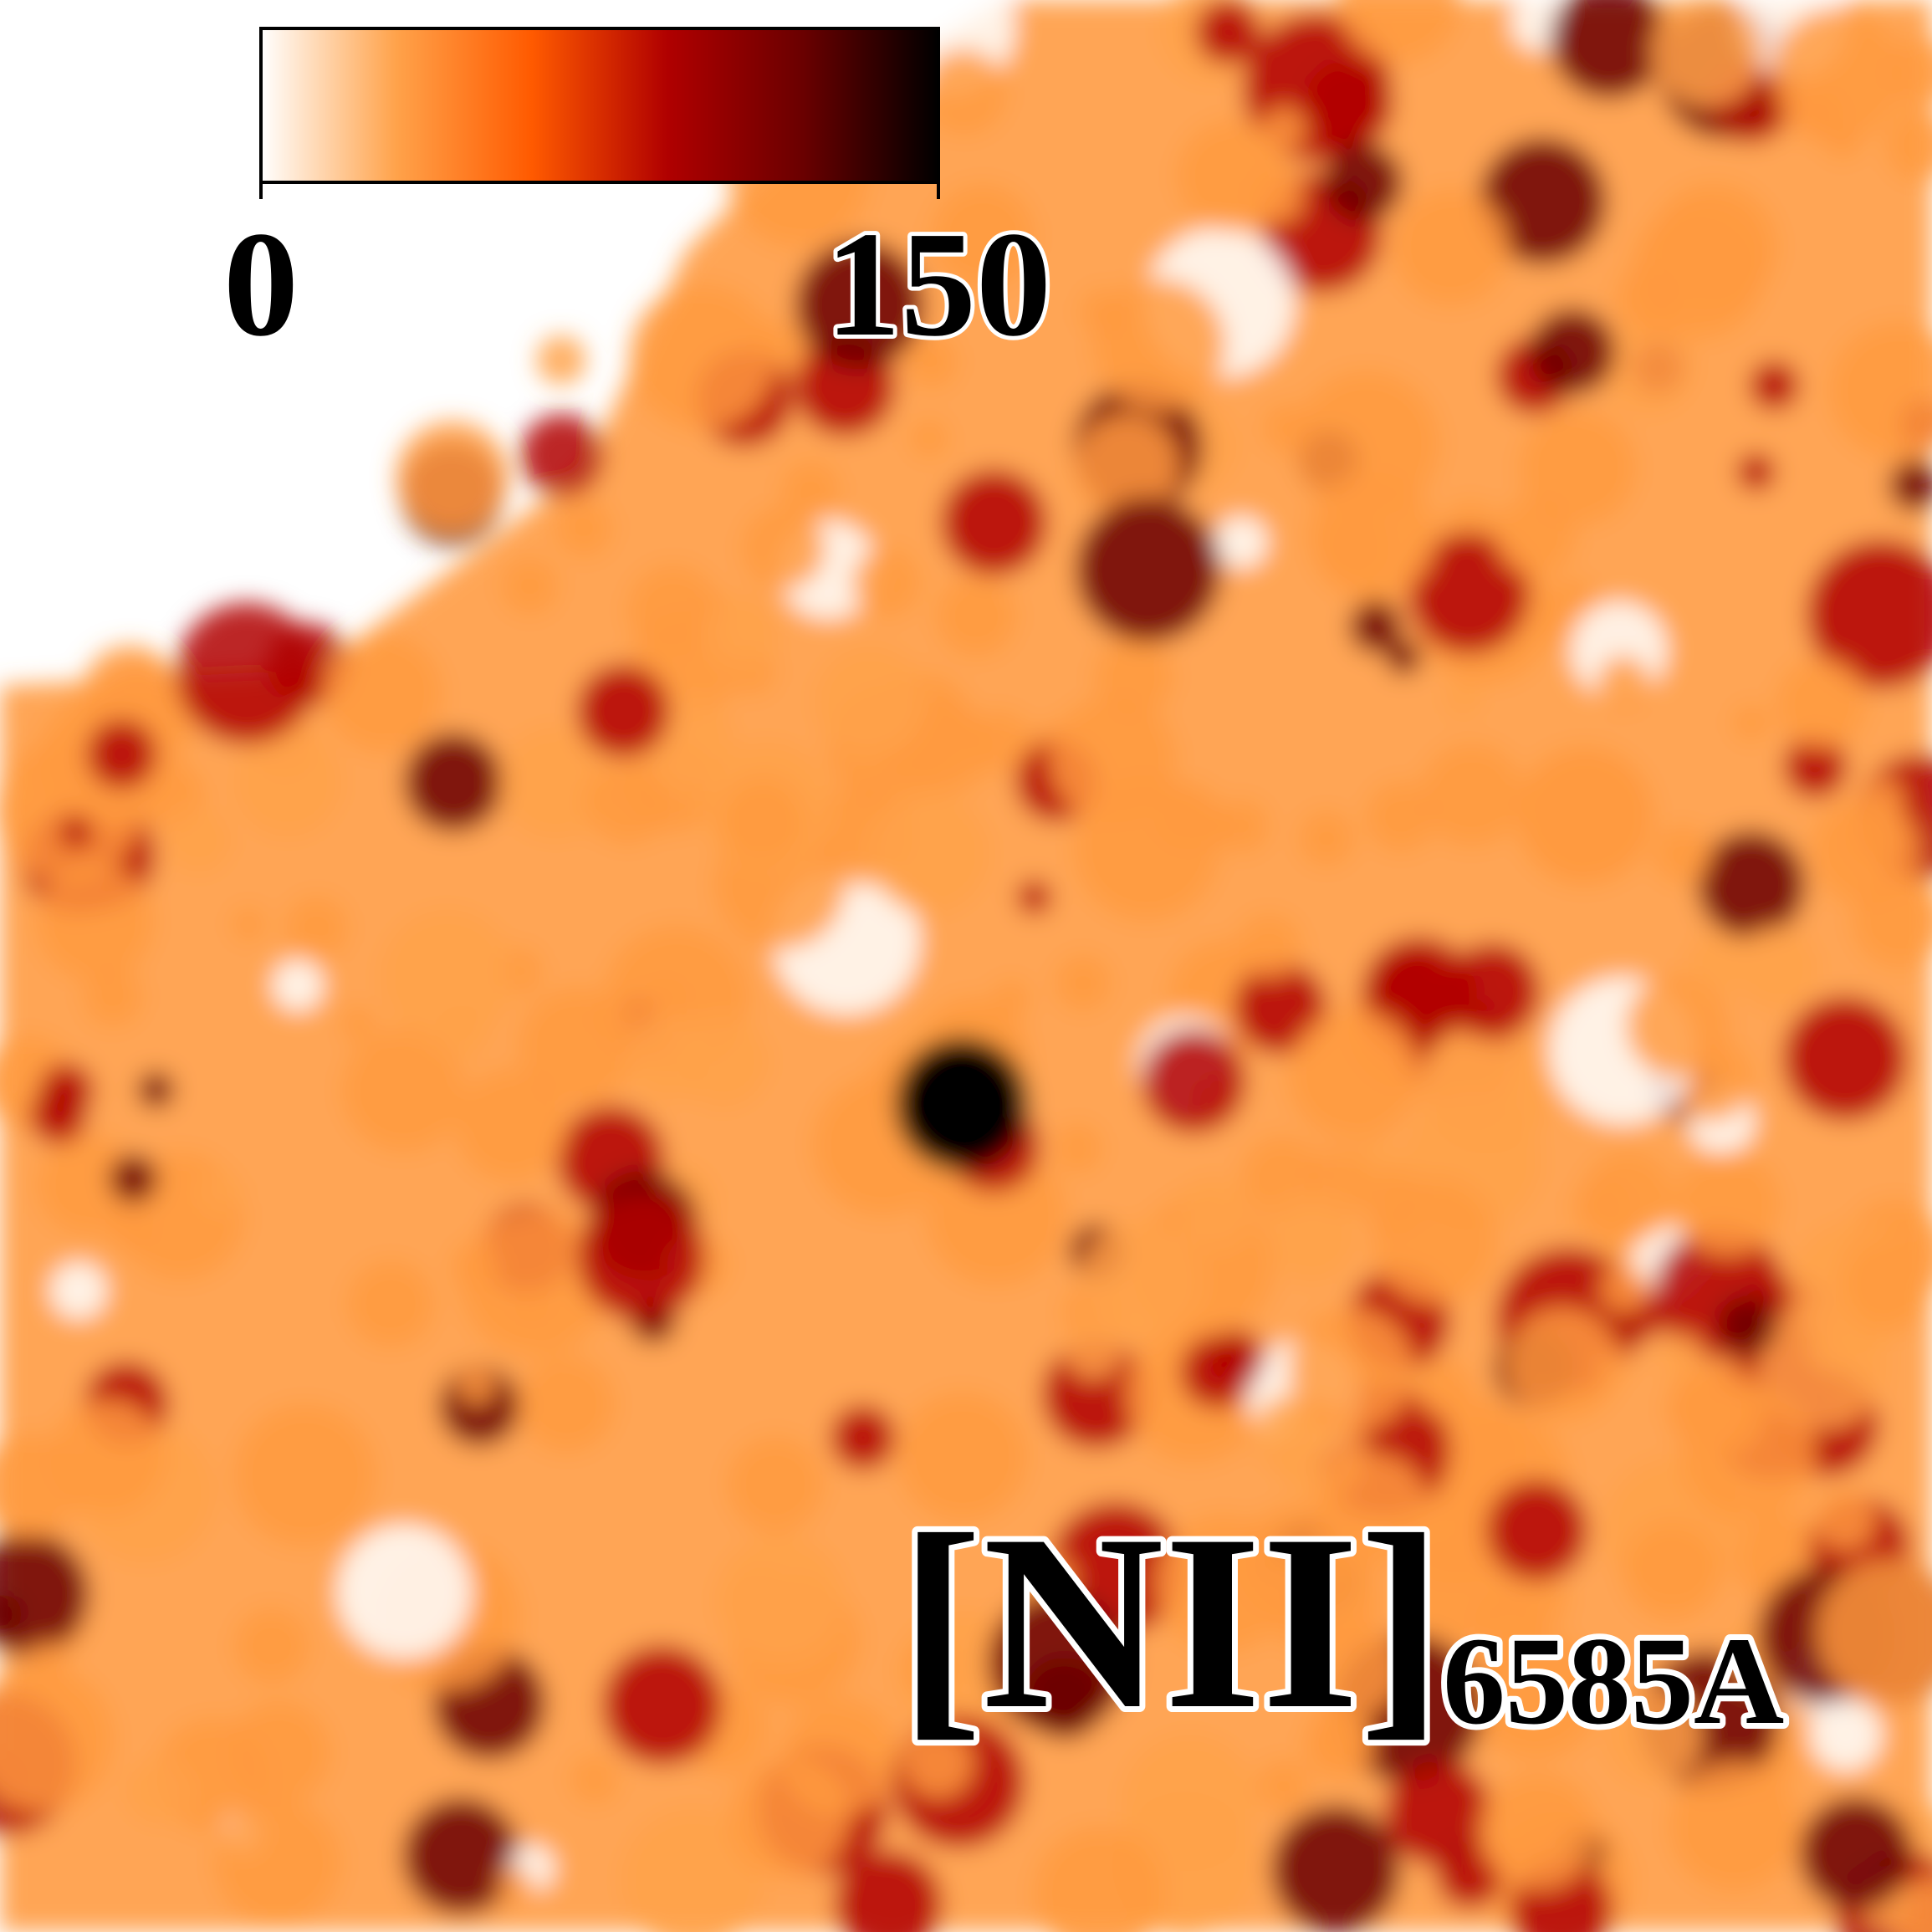  What do you see at coordinates (261, 284) in the screenshot?
I see `colorbar-tick-label: 0` at bounding box center [261, 284].